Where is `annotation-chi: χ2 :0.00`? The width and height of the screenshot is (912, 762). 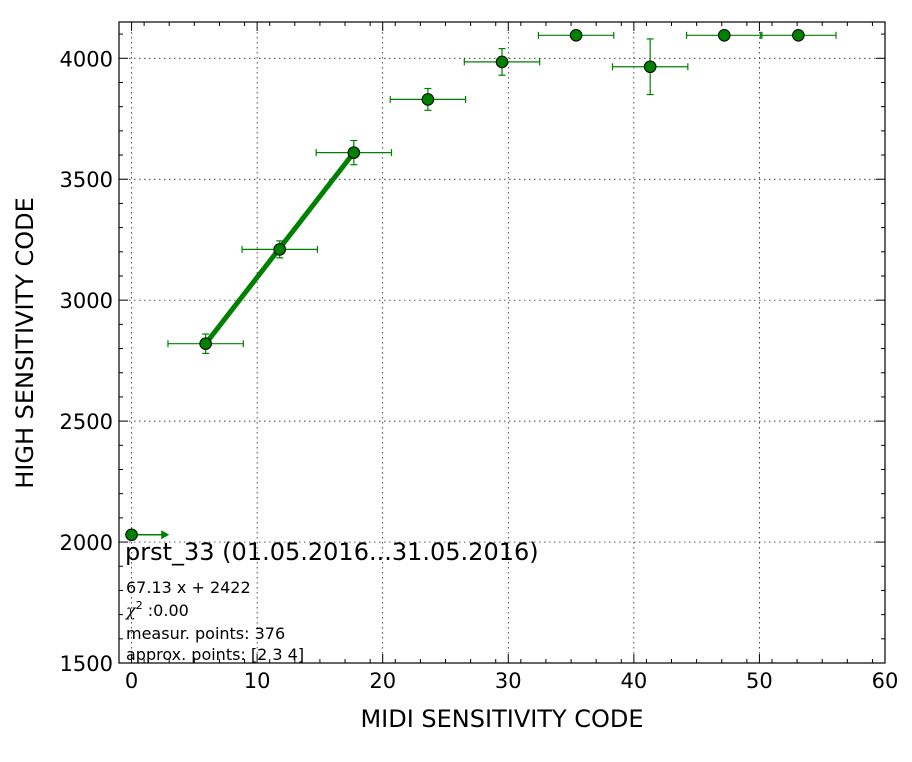 annotation-chi: χ2 :0.00 is located at coordinates (157, 609).